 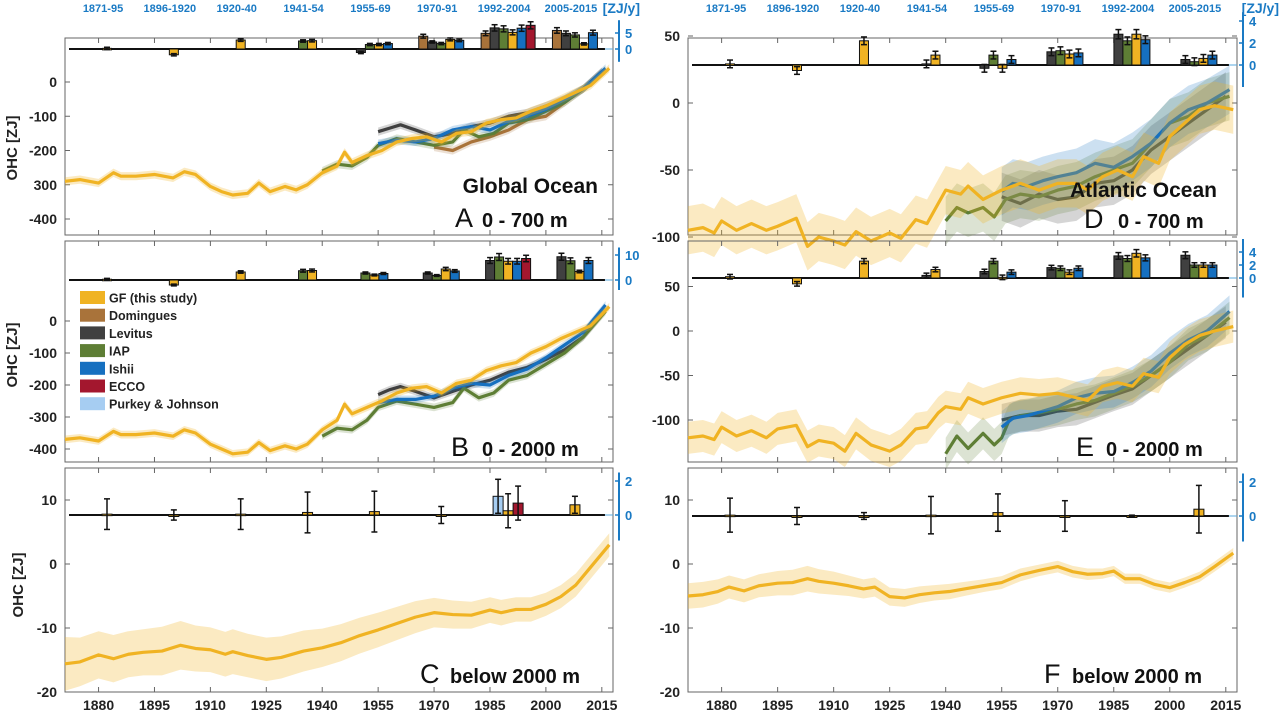 I want to click on legend-label: Ishii, so click(x=121, y=369).